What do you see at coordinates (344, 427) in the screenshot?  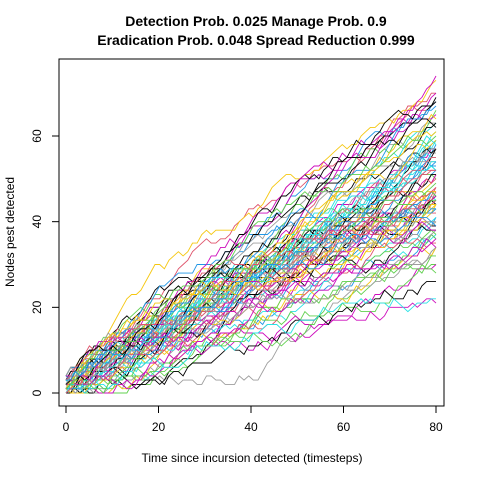 I see `x-tick-label-60: 60` at bounding box center [344, 427].